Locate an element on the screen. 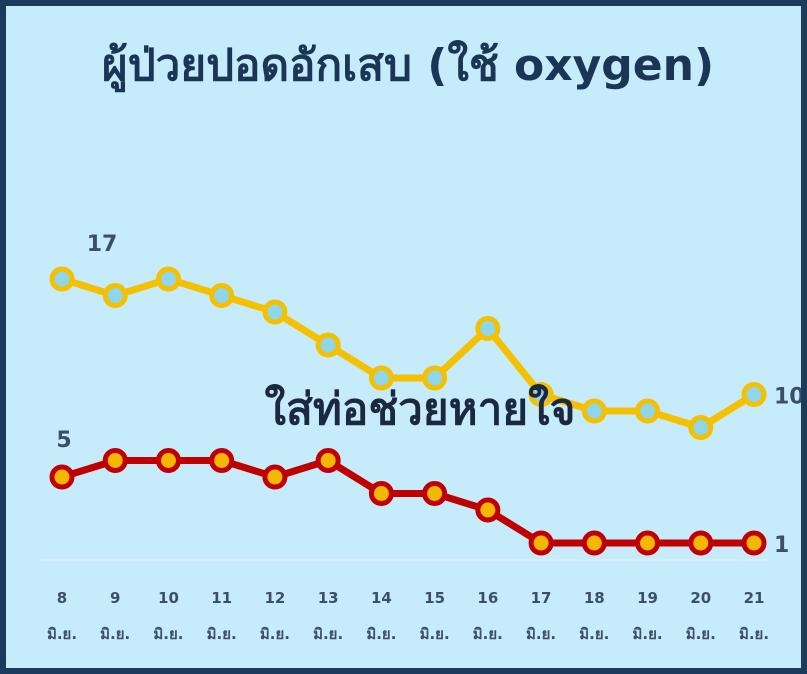  series-line is located at coordinates (407, 502).